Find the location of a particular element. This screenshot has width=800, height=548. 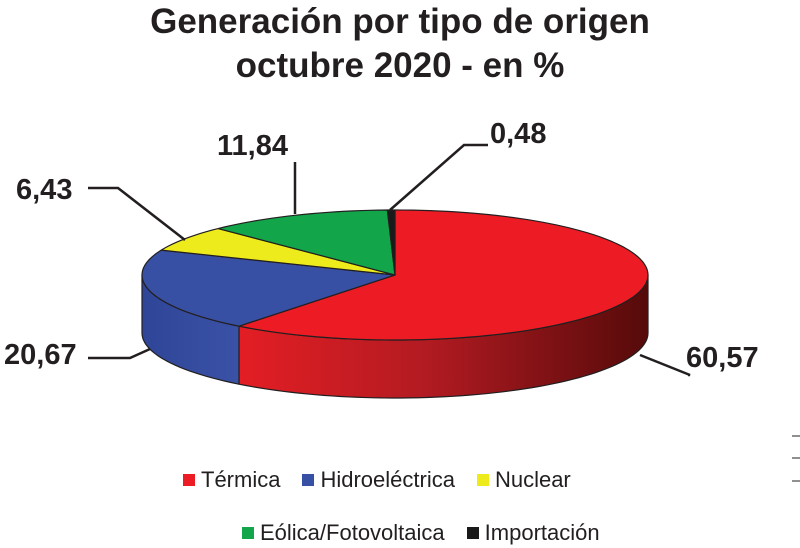

data-label-nuclear: 6,43 is located at coordinates (44, 190).